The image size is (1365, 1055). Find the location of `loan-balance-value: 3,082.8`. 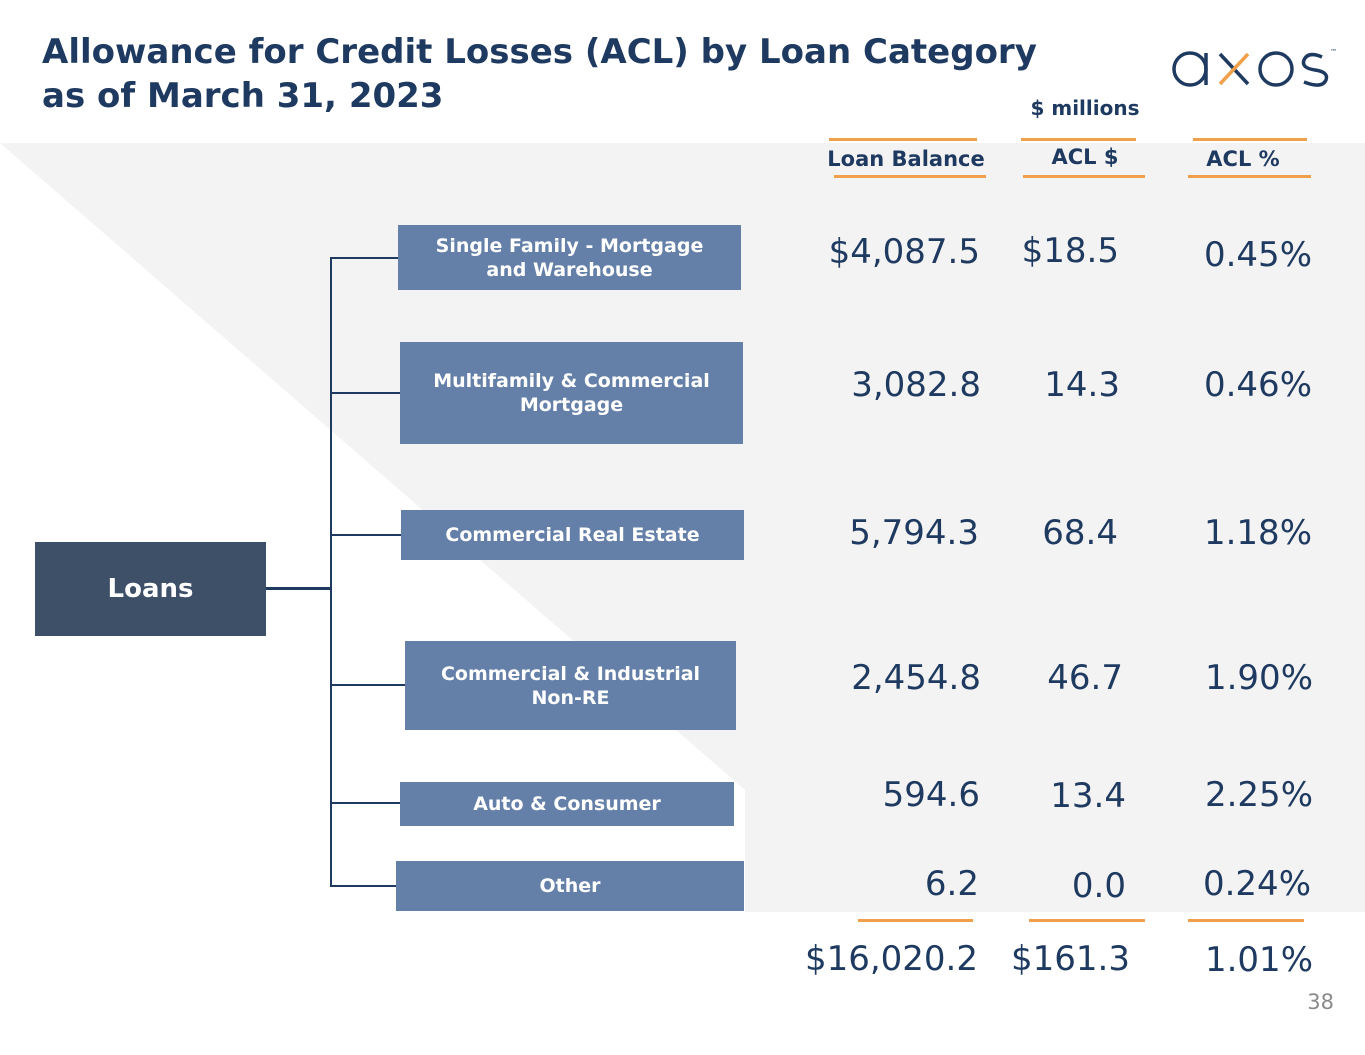

loan-balance-value: 3,082.8 is located at coordinates (916, 385).